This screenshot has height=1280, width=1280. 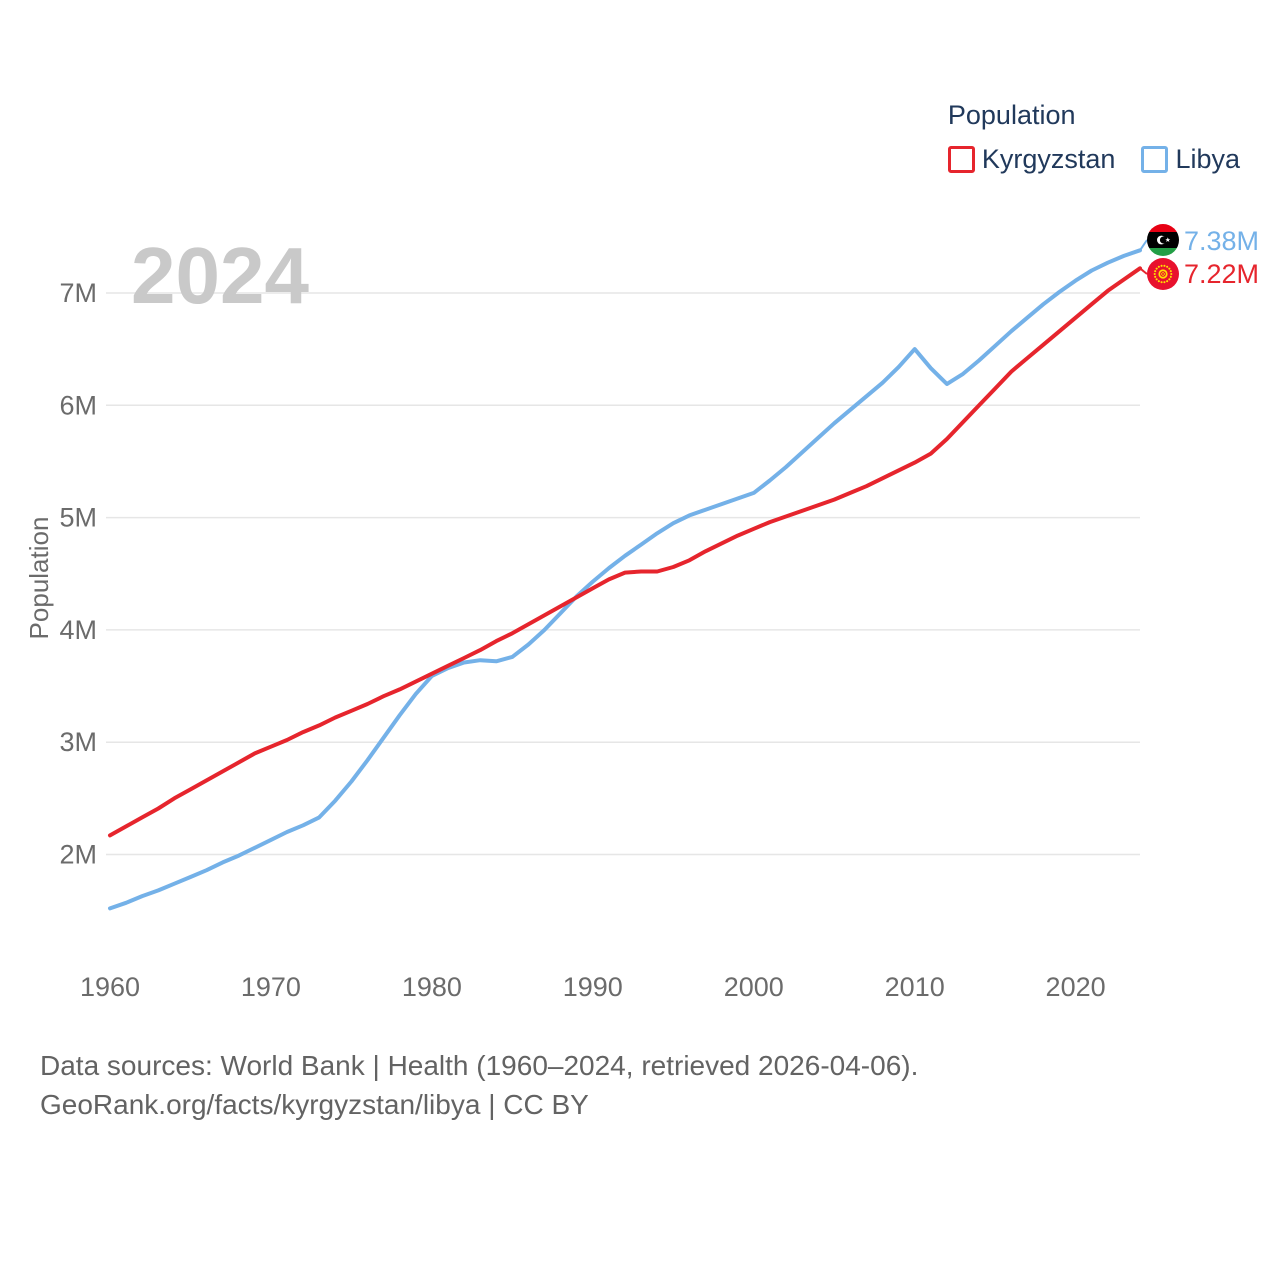 I want to click on libya-end-value-label: 7.38M, so click(x=1221, y=241).